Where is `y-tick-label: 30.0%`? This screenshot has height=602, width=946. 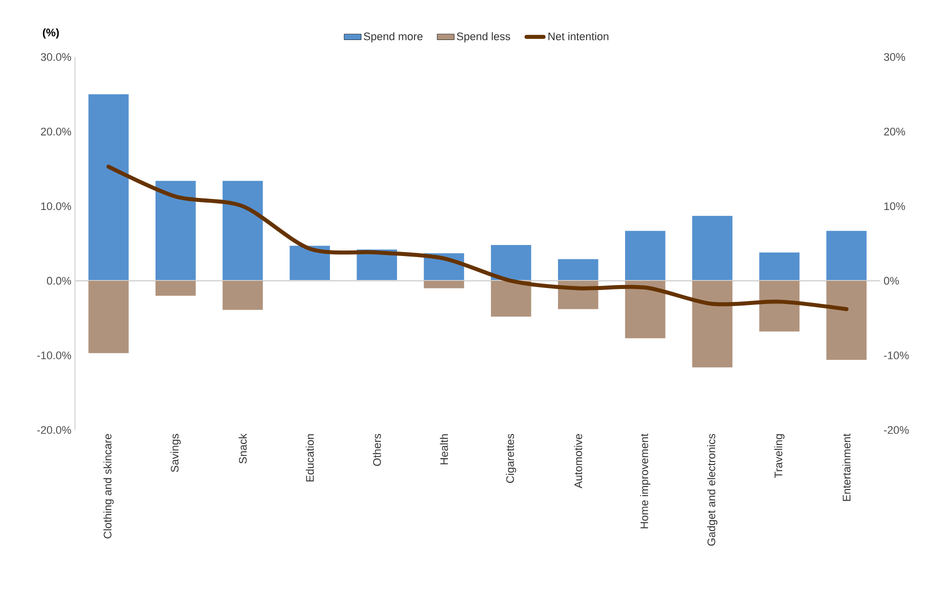
y-tick-label: 30.0% is located at coordinates (56, 57).